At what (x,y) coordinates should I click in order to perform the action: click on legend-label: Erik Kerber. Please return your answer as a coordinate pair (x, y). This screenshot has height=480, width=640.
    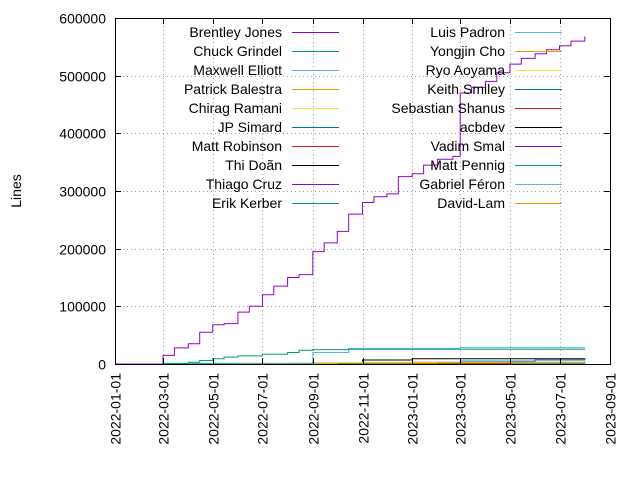
    Looking at the image, I should click on (247, 203).